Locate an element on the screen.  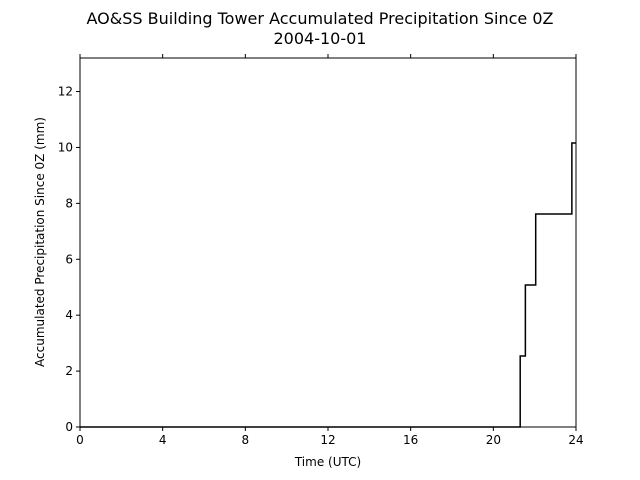
y-tick-label: 8 is located at coordinates (69, 203).